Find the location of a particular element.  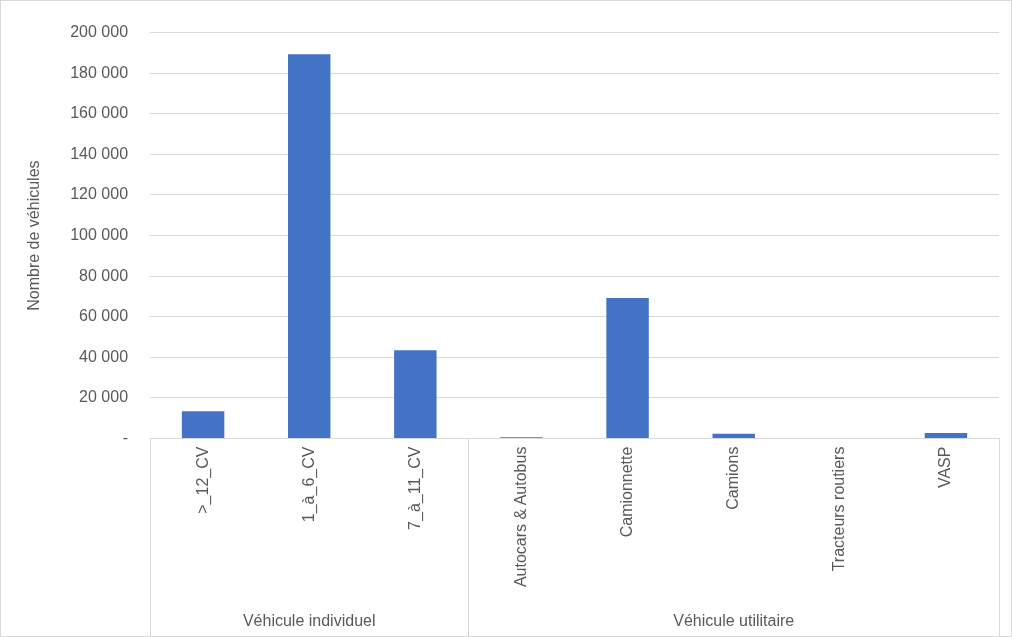

x-tick-label: >_12_CV is located at coordinates (202, 480).